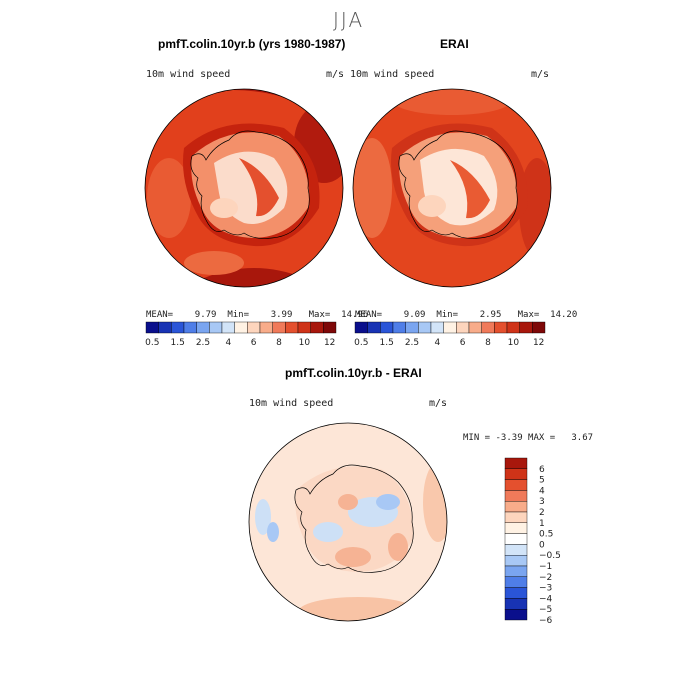 This screenshot has width=700, height=700. What do you see at coordinates (353, 373) in the screenshot?
I see `diff-panel-title: pmfT.colin.10yr.b - ERAI` at bounding box center [353, 373].